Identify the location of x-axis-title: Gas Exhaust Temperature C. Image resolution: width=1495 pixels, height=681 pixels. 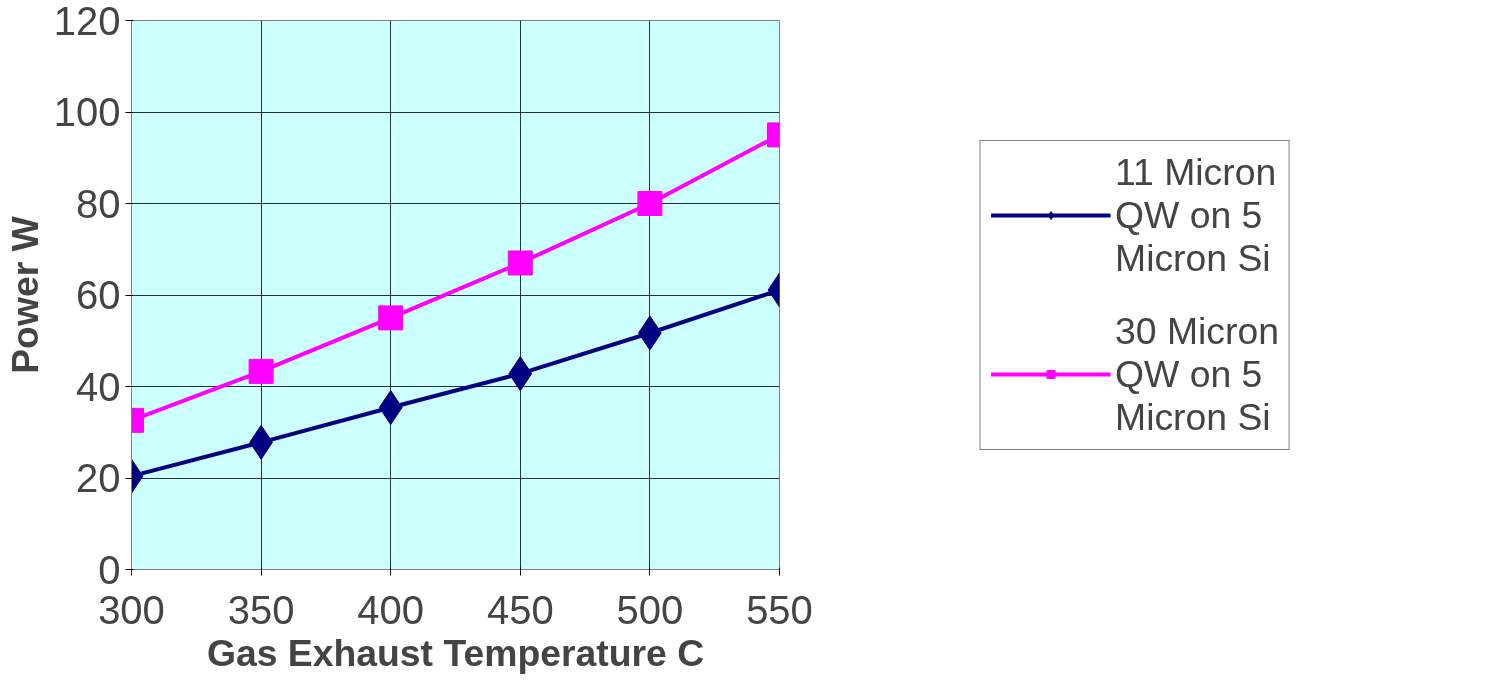
(455, 652).